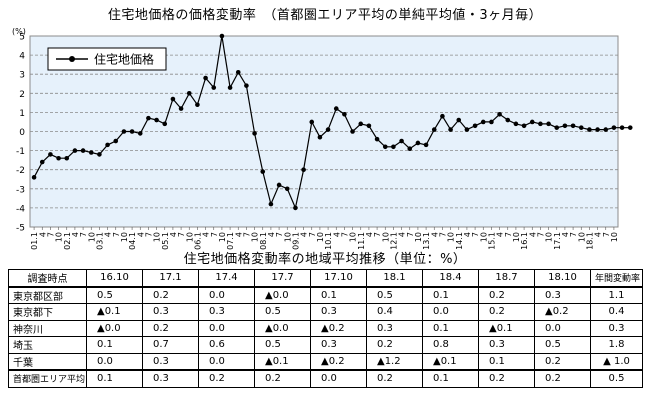 This screenshot has height=402, width=650. What do you see at coordinates (20, 152) in the screenshot?
I see `y-tick-label: -1` at bounding box center [20, 152].